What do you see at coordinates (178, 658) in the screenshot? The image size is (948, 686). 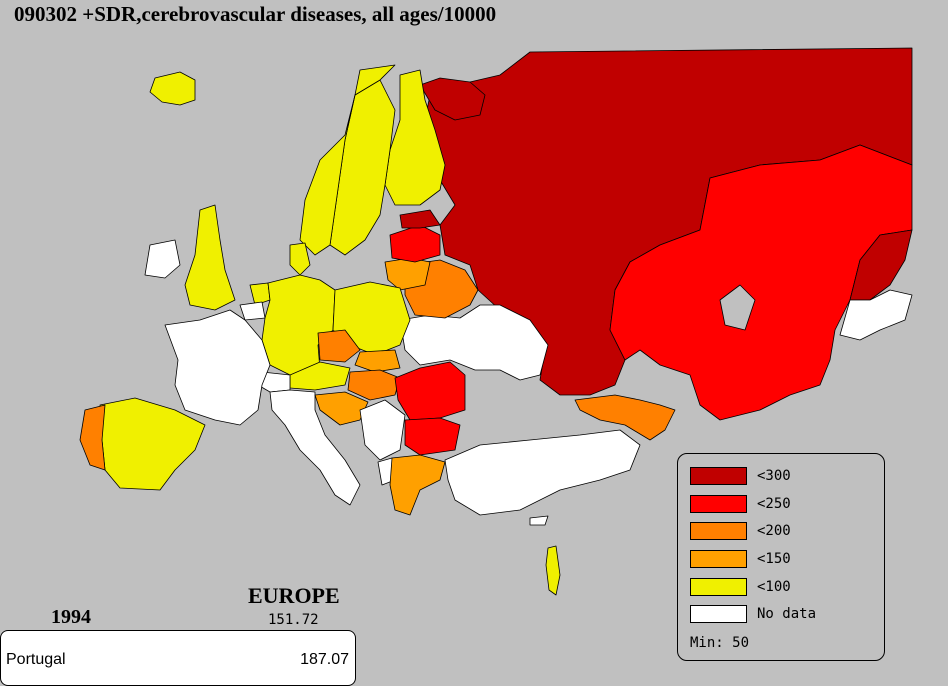 I see `selected-country-panel: Portugal 187.07` at bounding box center [178, 658].